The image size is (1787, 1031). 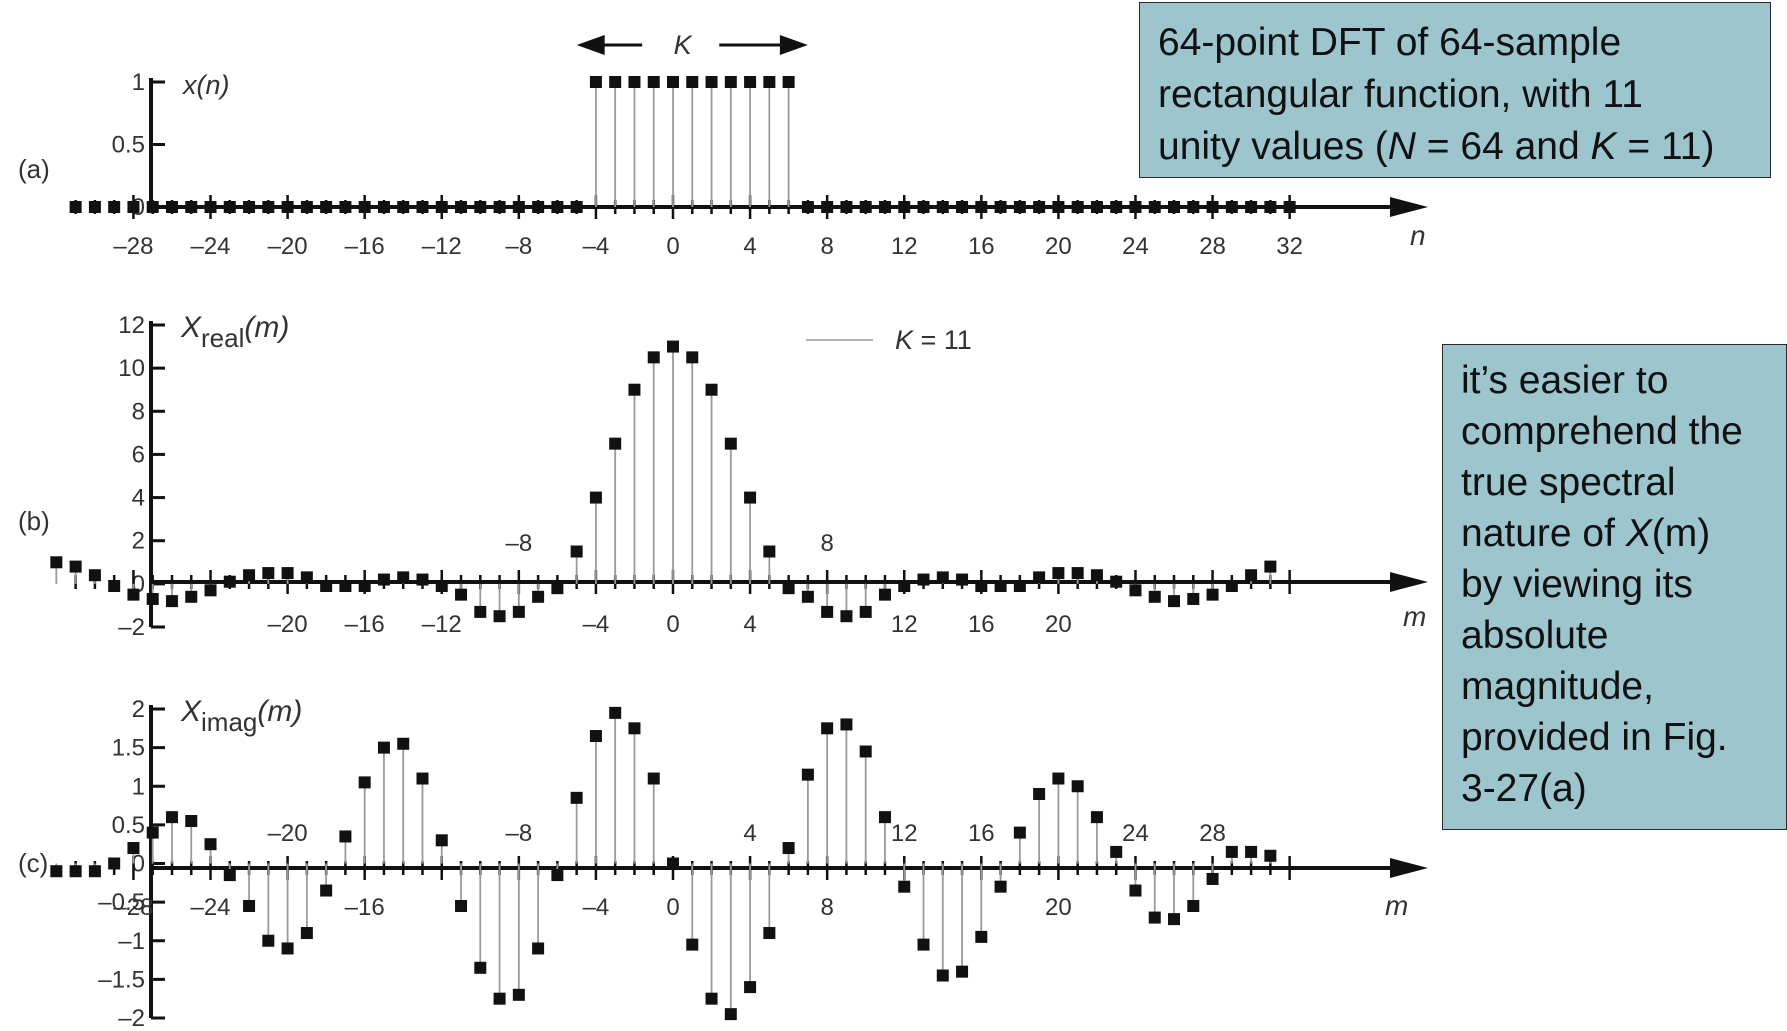 What do you see at coordinates (1212, 833) in the screenshot?
I see `x-tick-label-above: 28` at bounding box center [1212, 833].